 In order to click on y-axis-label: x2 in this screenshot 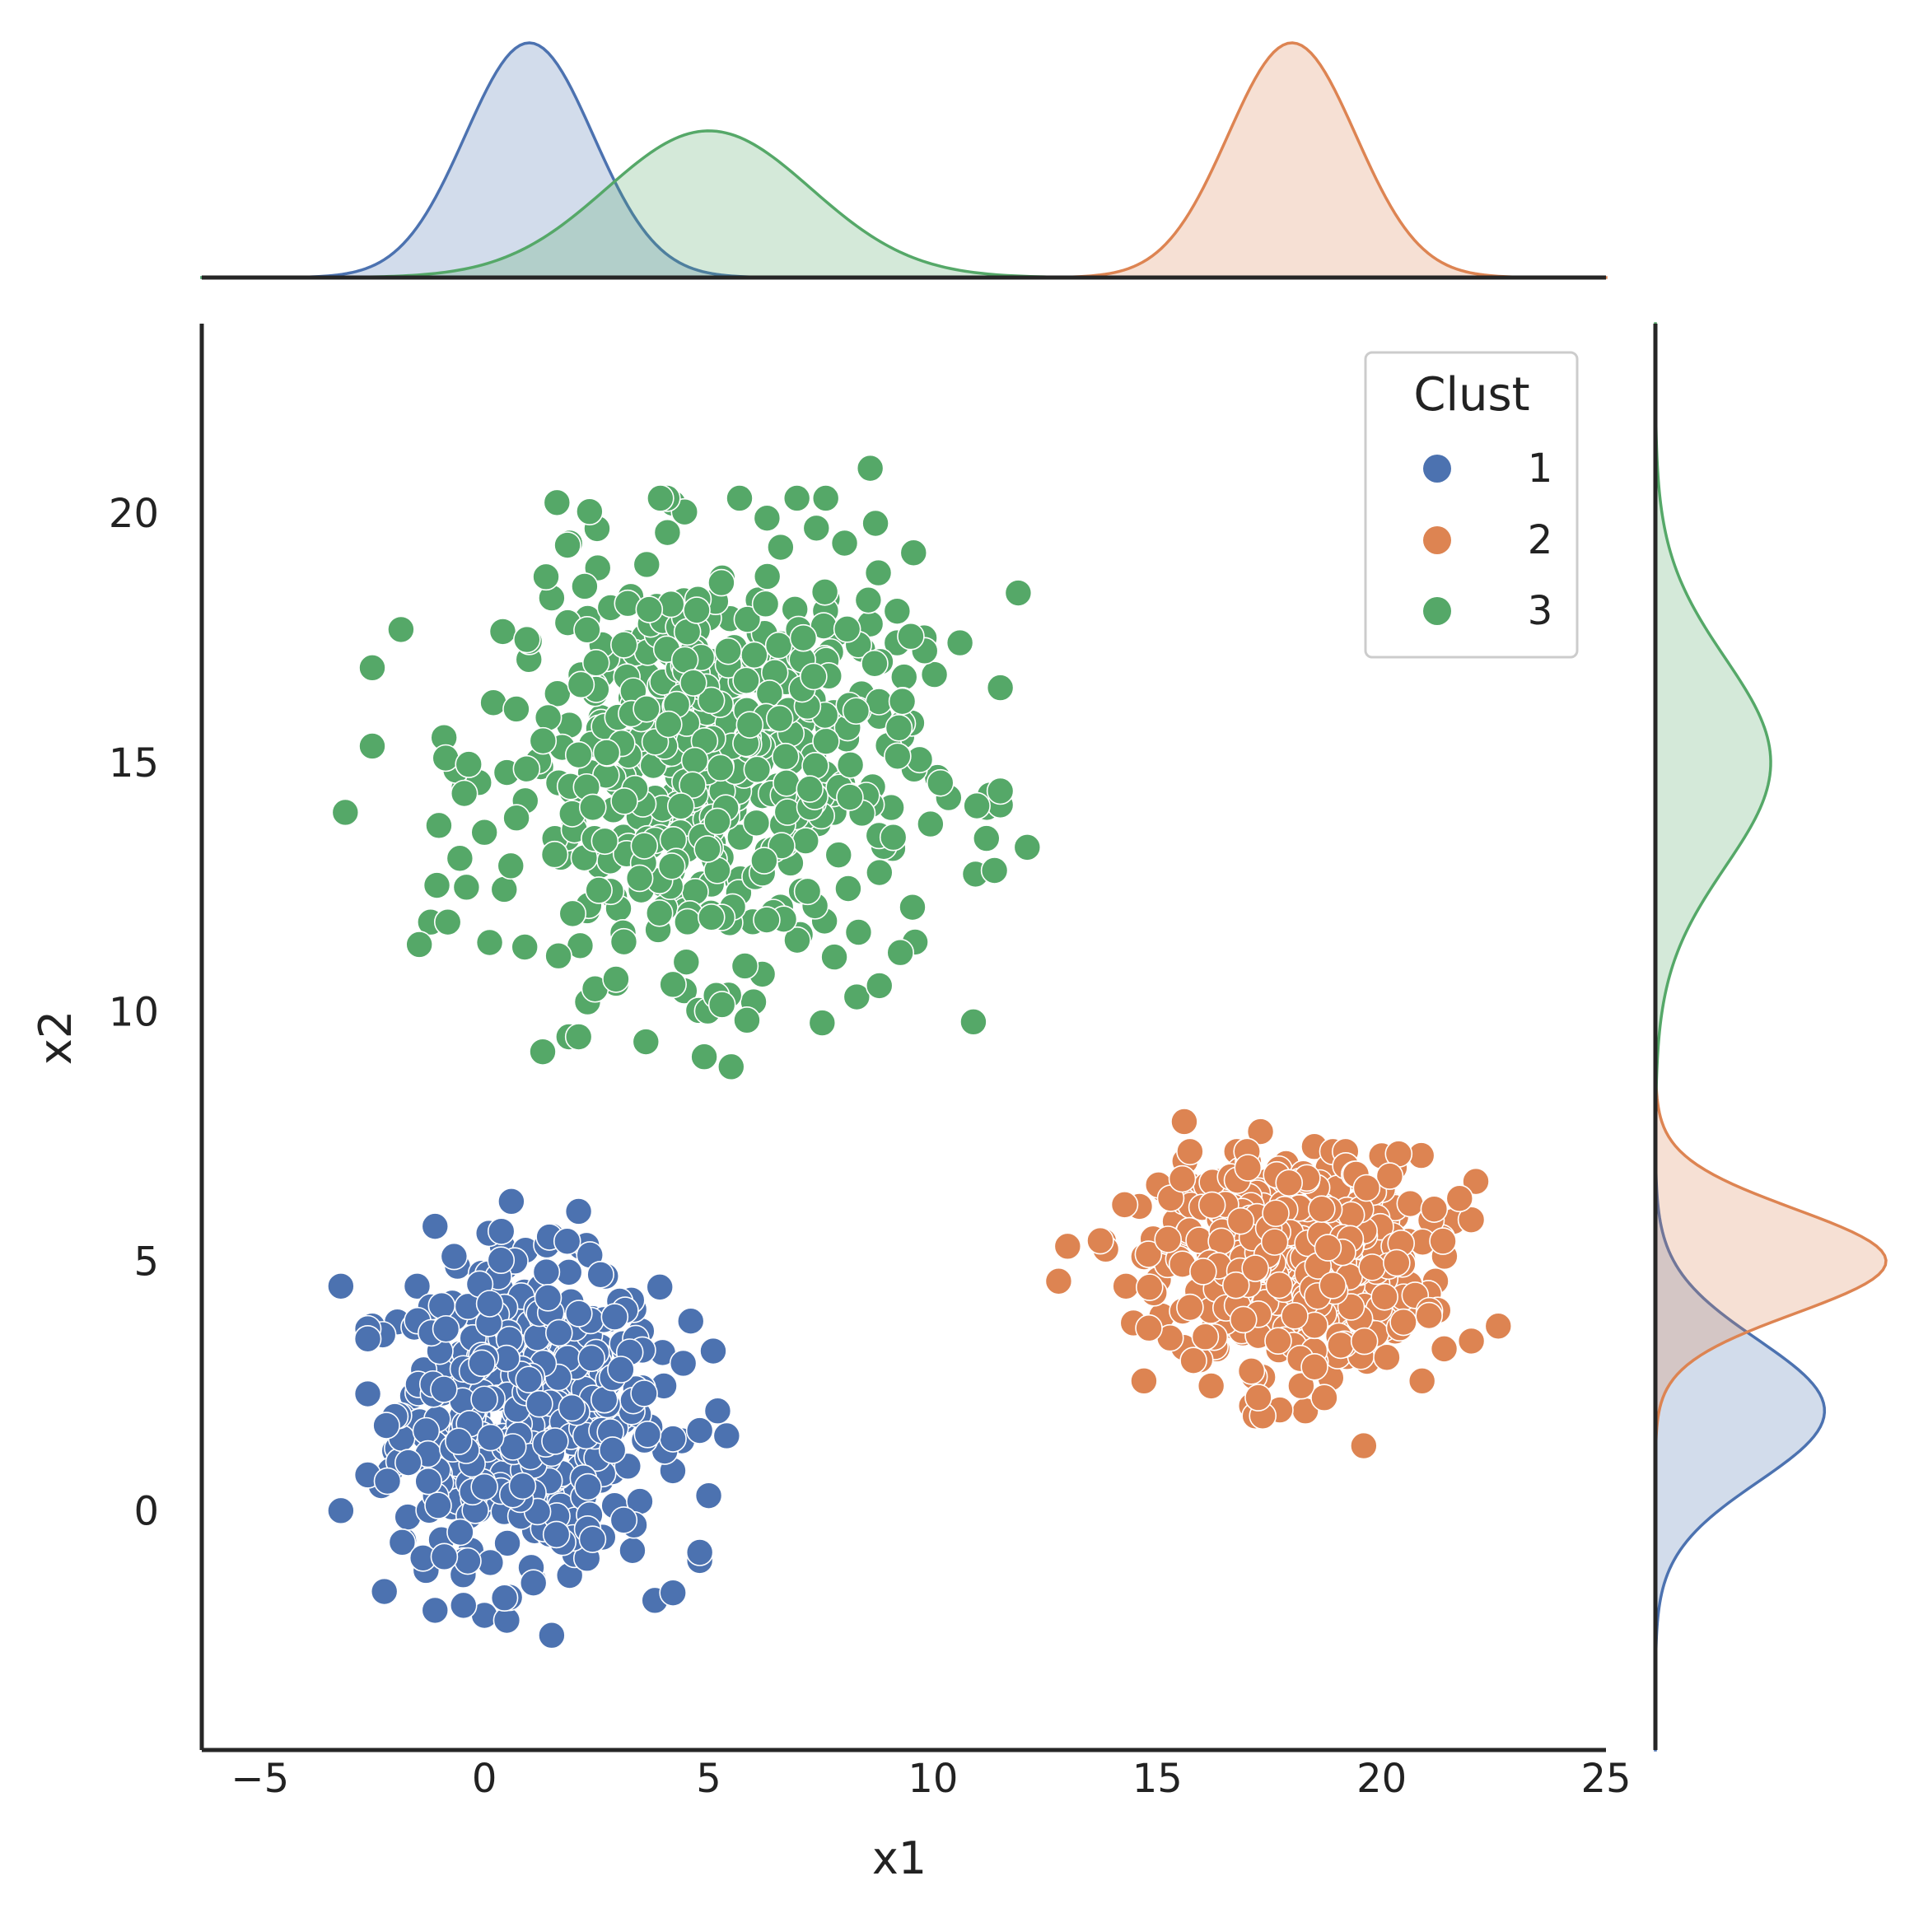, I will do `click(56, 1037)`.